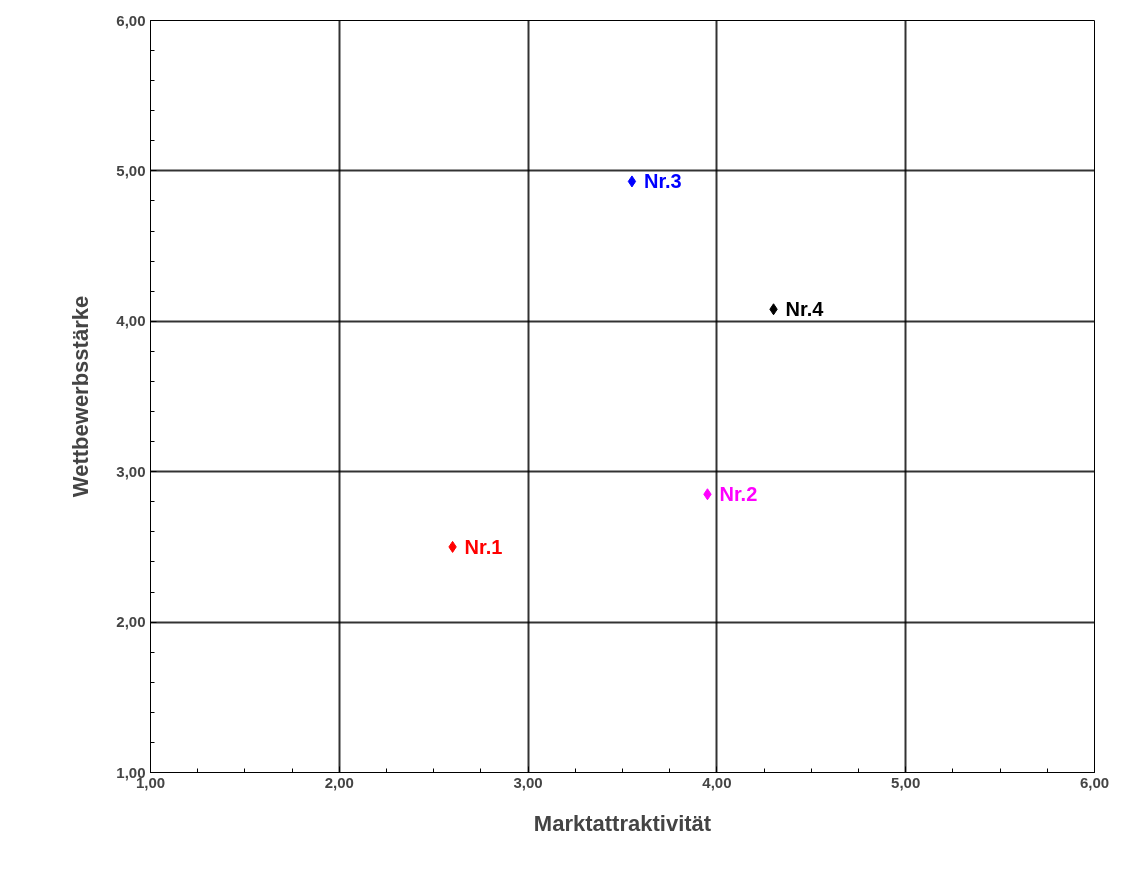  Describe the element at coordinates (131, 622) in the screenshot. I see `y-tick-label: 2,00` at that location.